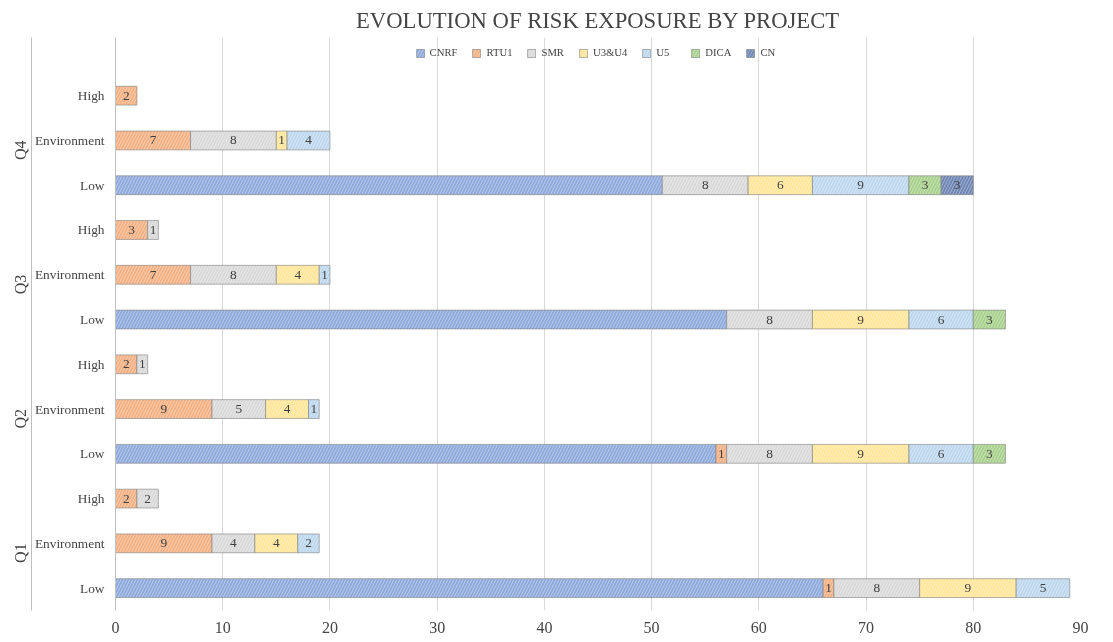  What do you see at coordinates (437, 627) in the screenshot?
I see `x-tick-label: 30` at bounding box center [437, 627].